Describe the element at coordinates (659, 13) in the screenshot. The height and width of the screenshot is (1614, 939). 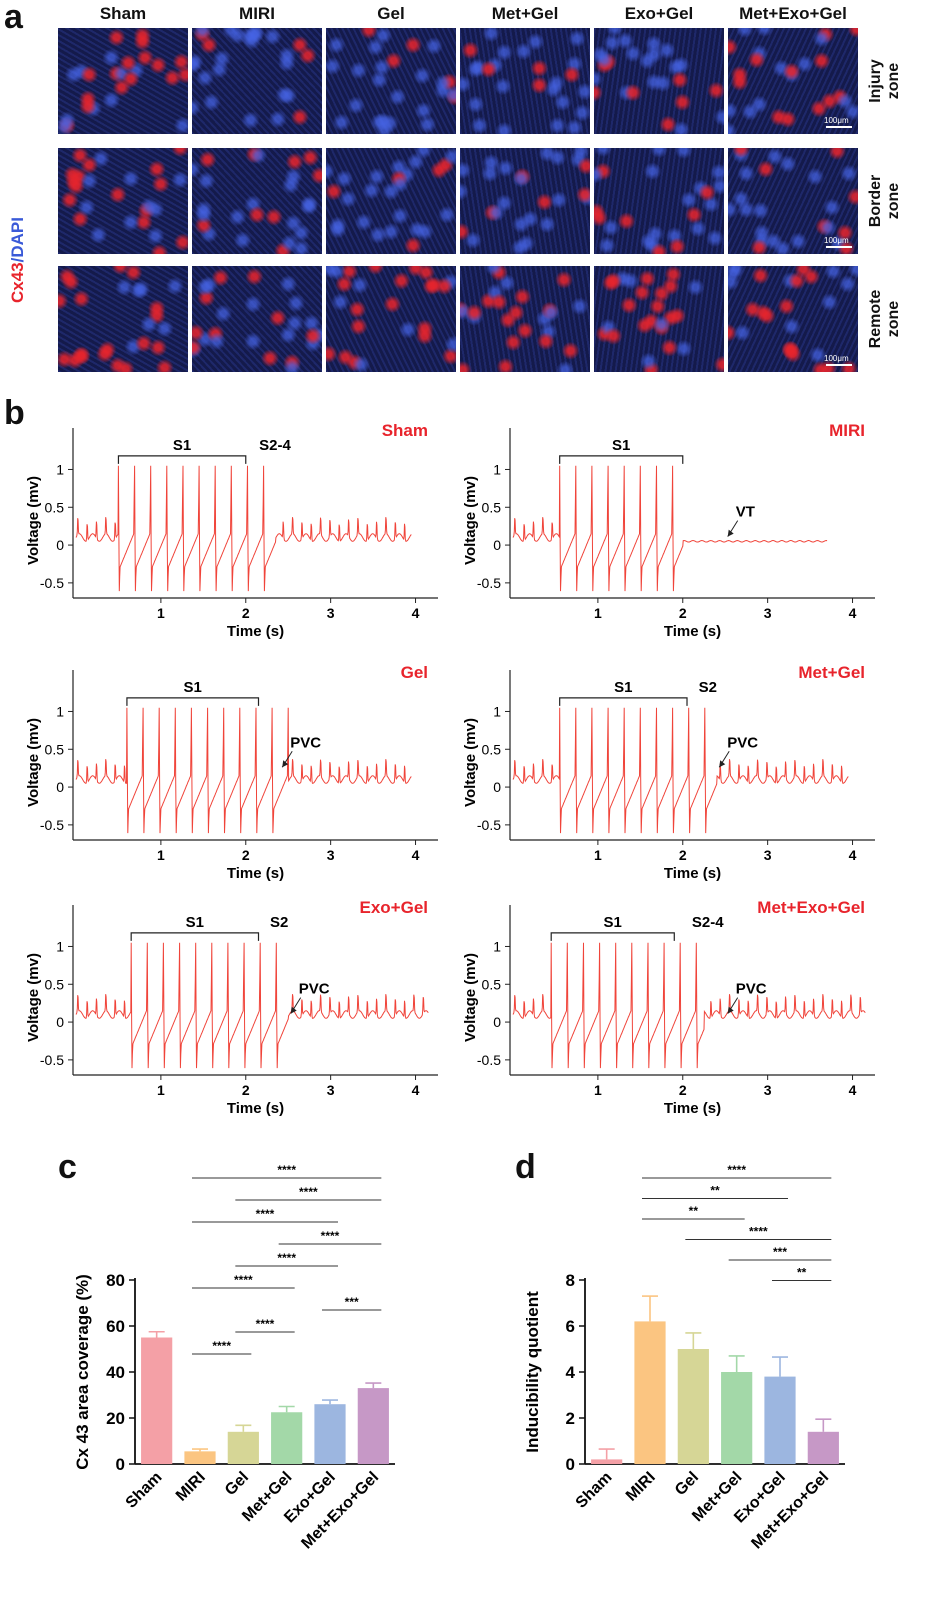
I see `column-header: Exo+Gel` at that location.